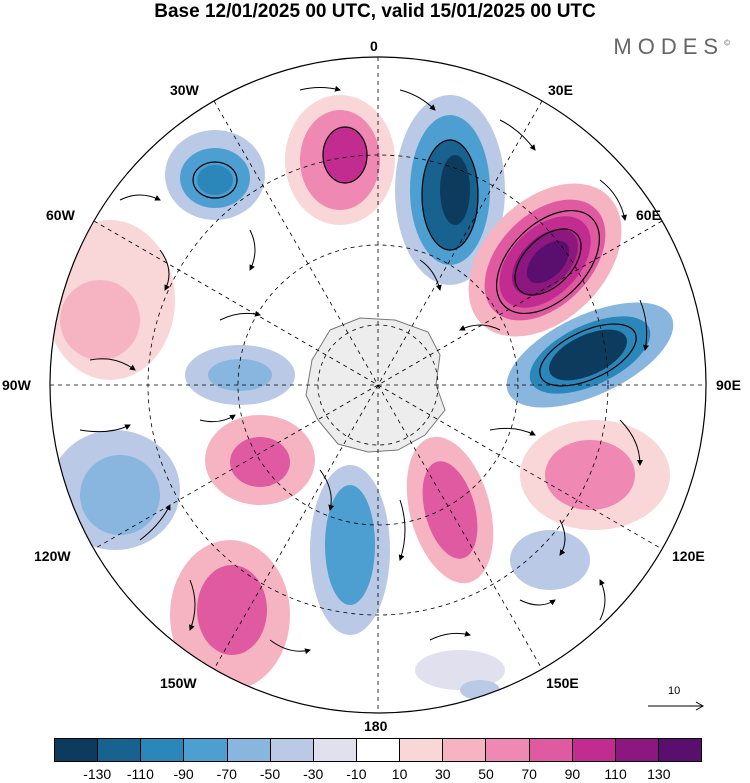 This screenshot has height=783, width=750. What do you see at coordinates (486, 774) in the screenshot?
I see `colorbar-tick-label: 50` at bounding box center [486, 774].